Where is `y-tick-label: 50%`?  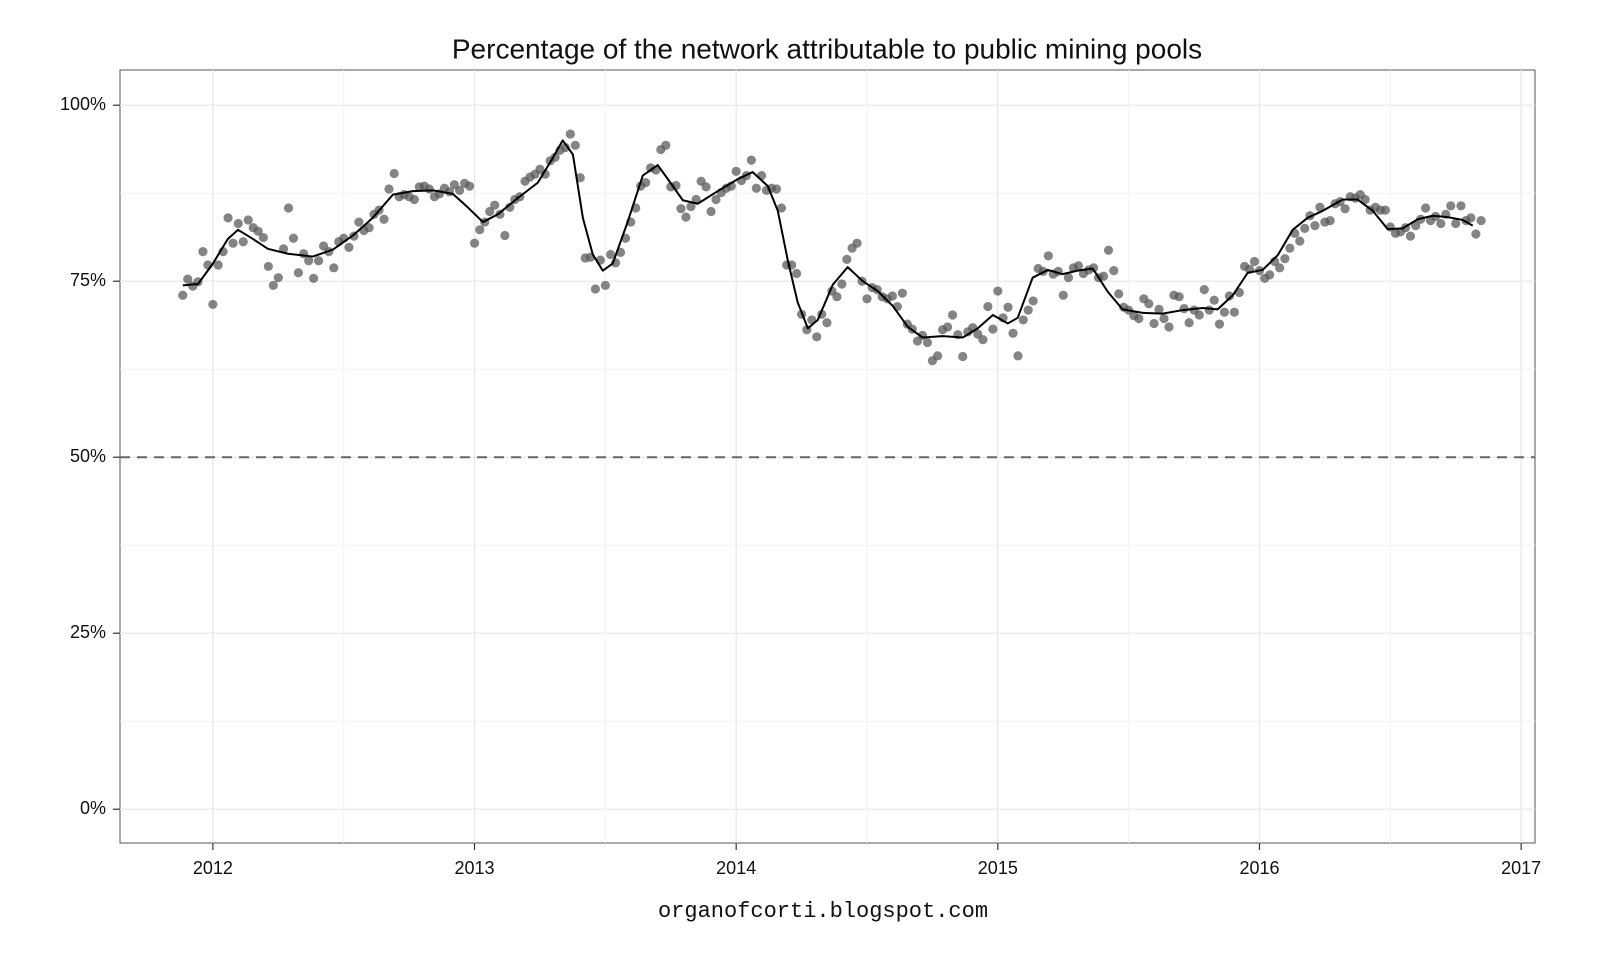 y-tick-label: 50% is located at coordinates (88, 456).